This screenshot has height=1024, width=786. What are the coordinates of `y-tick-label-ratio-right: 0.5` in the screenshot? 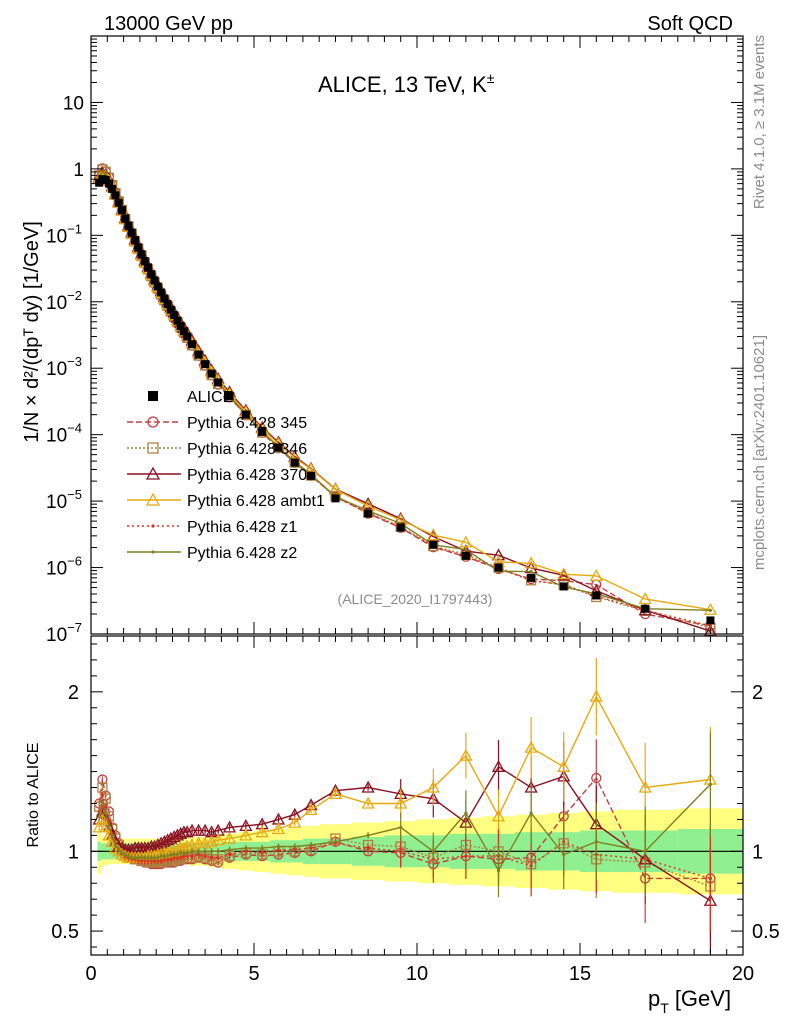 It's located at (766, 932).